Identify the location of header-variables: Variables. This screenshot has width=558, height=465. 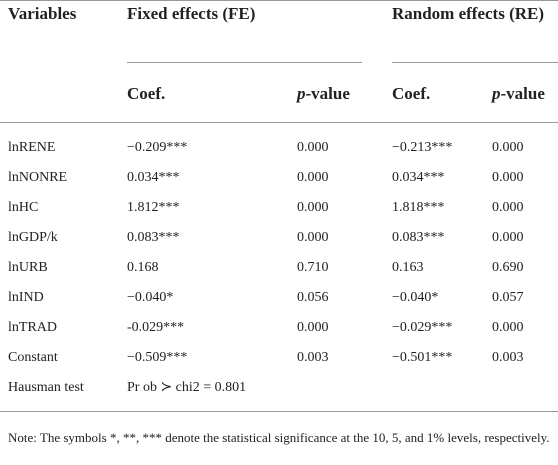
(42, 13).